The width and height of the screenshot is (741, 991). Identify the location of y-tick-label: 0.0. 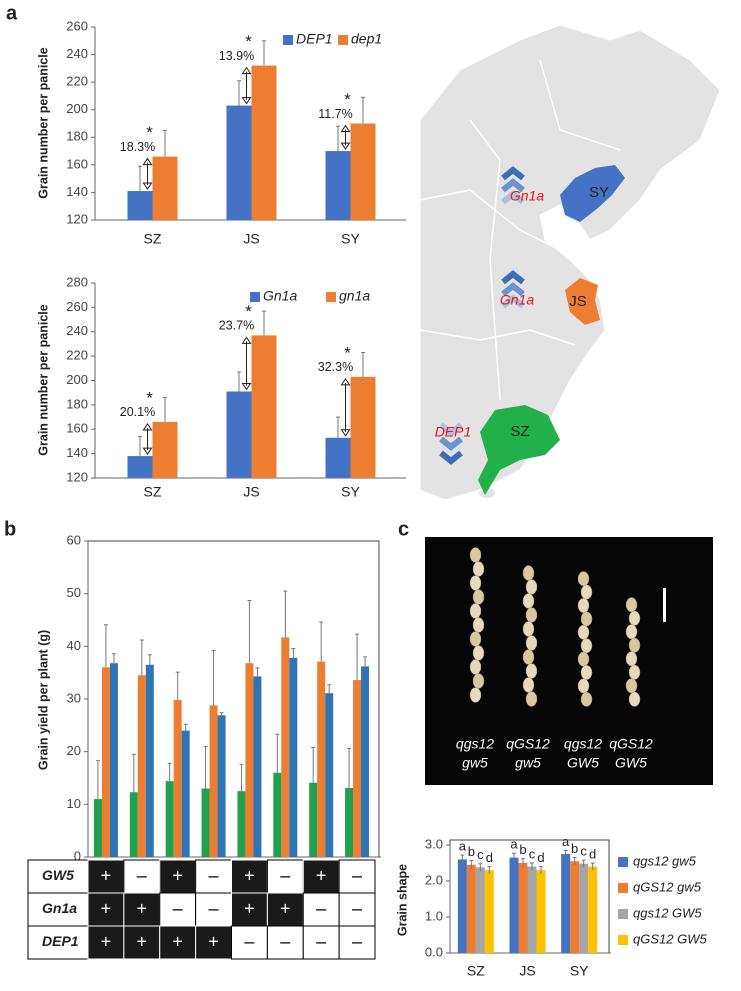
(434, 951).